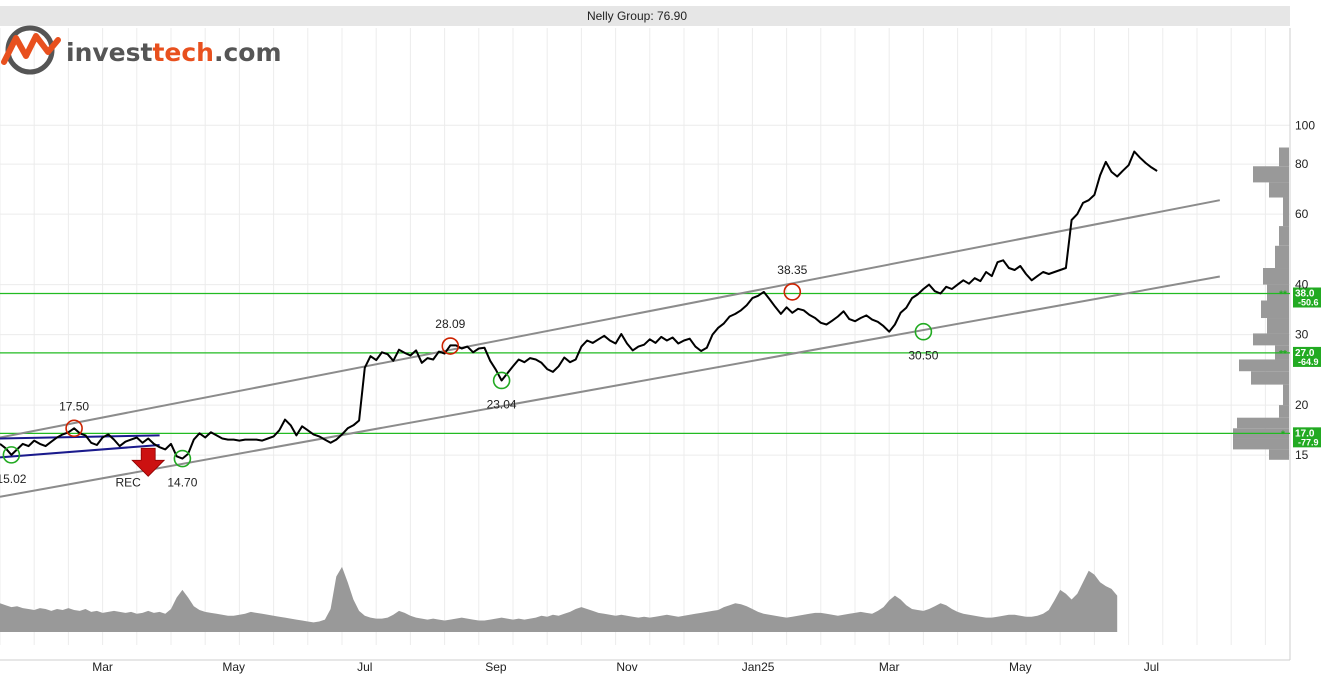 This screenshot has width=1321, height=680. I want to click on x-tick-label: Jan25, so click(758, 667).